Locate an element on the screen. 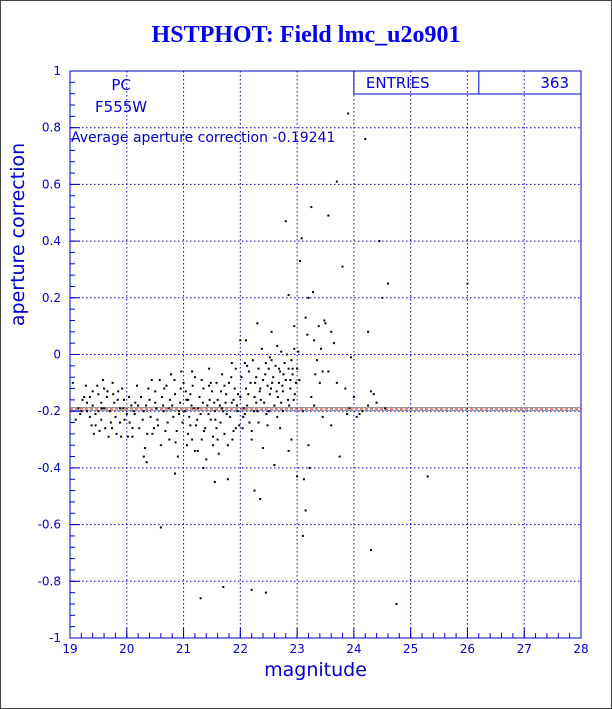 The image size is (612, 709). y-tick-label: -0.8 is located at coordinates (49, 581).